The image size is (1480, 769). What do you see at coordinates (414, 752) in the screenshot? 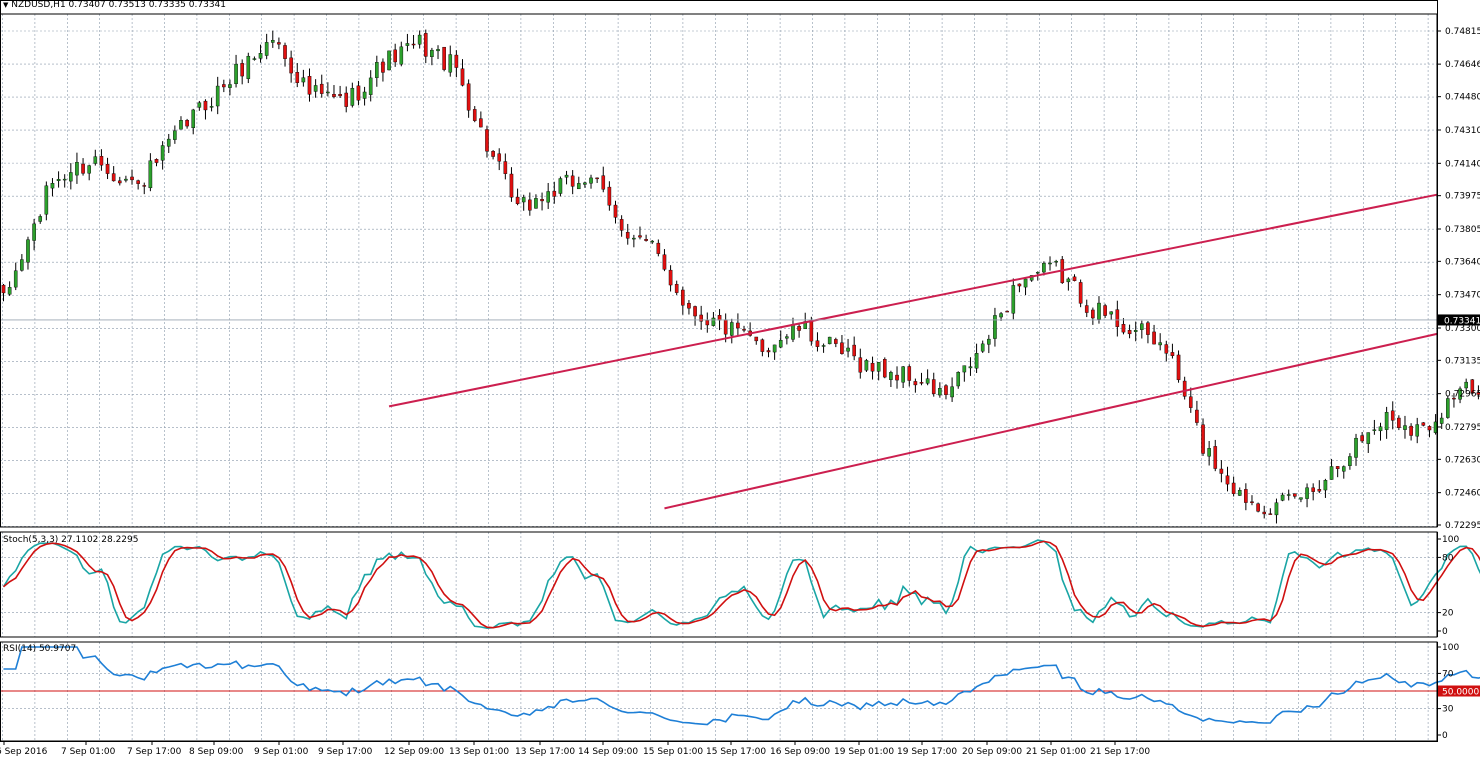
I see `time-label: 12 Sep 09:00` at bounding box center [414, 752].